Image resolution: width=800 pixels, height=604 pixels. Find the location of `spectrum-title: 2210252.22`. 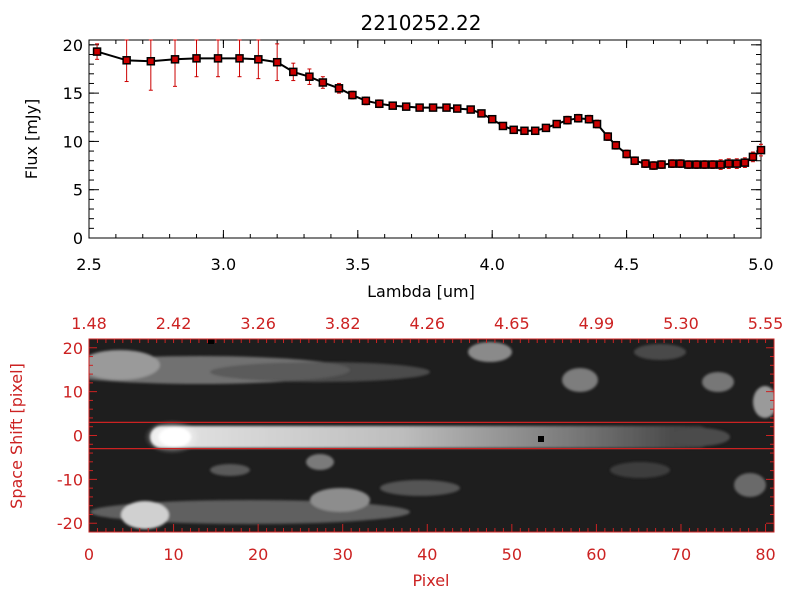

spectrum-title: 2210252.22 is located at coordinates (421, 23).